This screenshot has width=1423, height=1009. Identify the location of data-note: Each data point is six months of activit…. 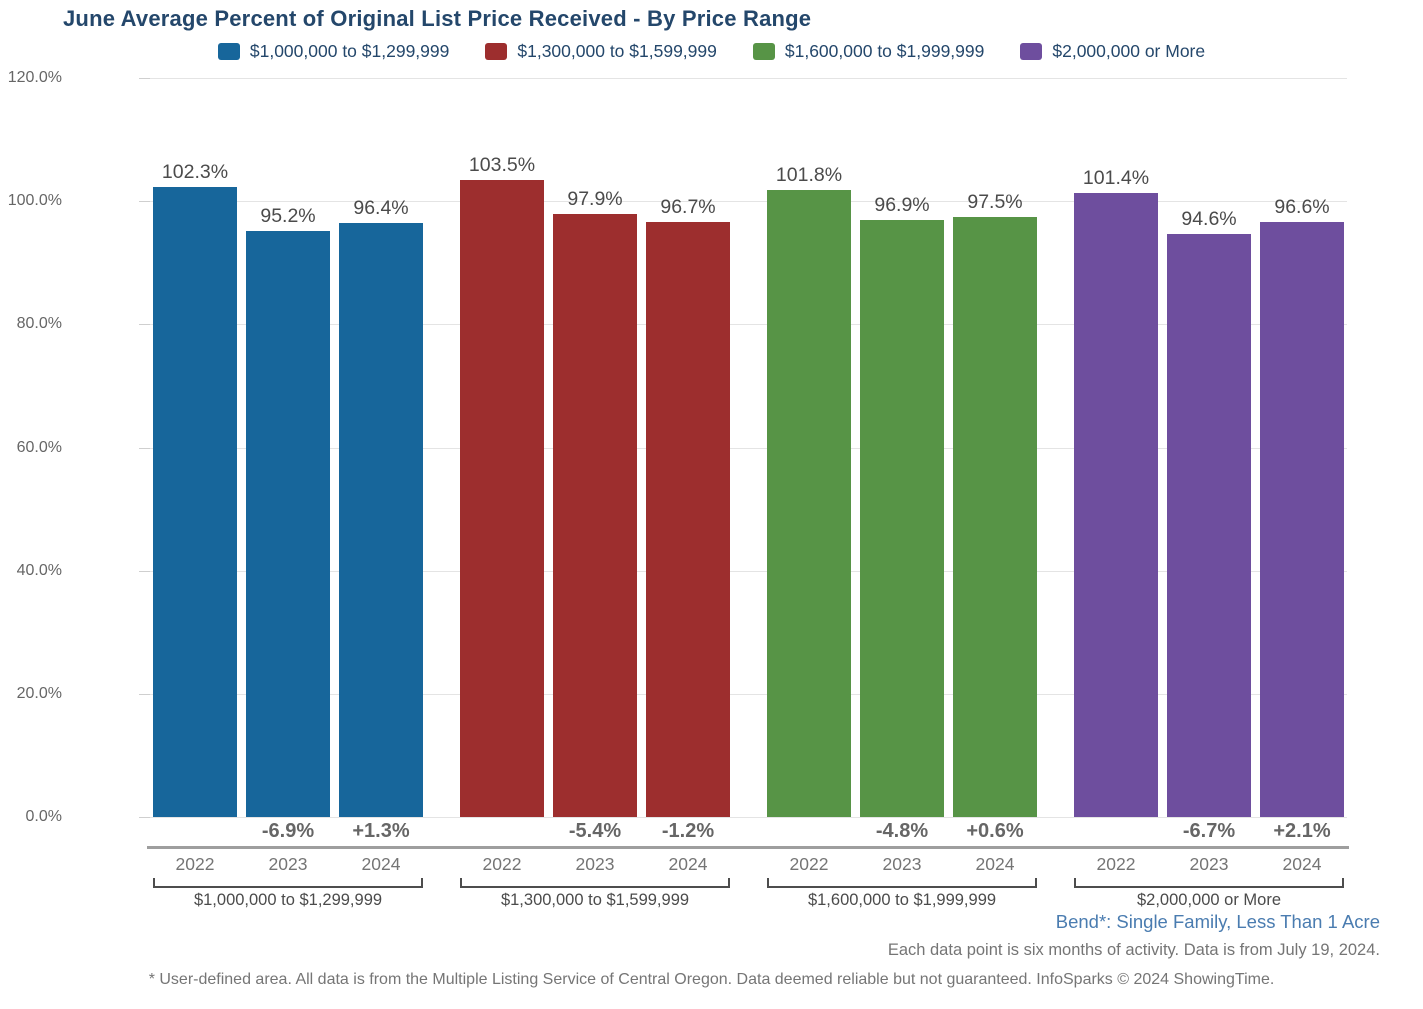
(1133, 950).